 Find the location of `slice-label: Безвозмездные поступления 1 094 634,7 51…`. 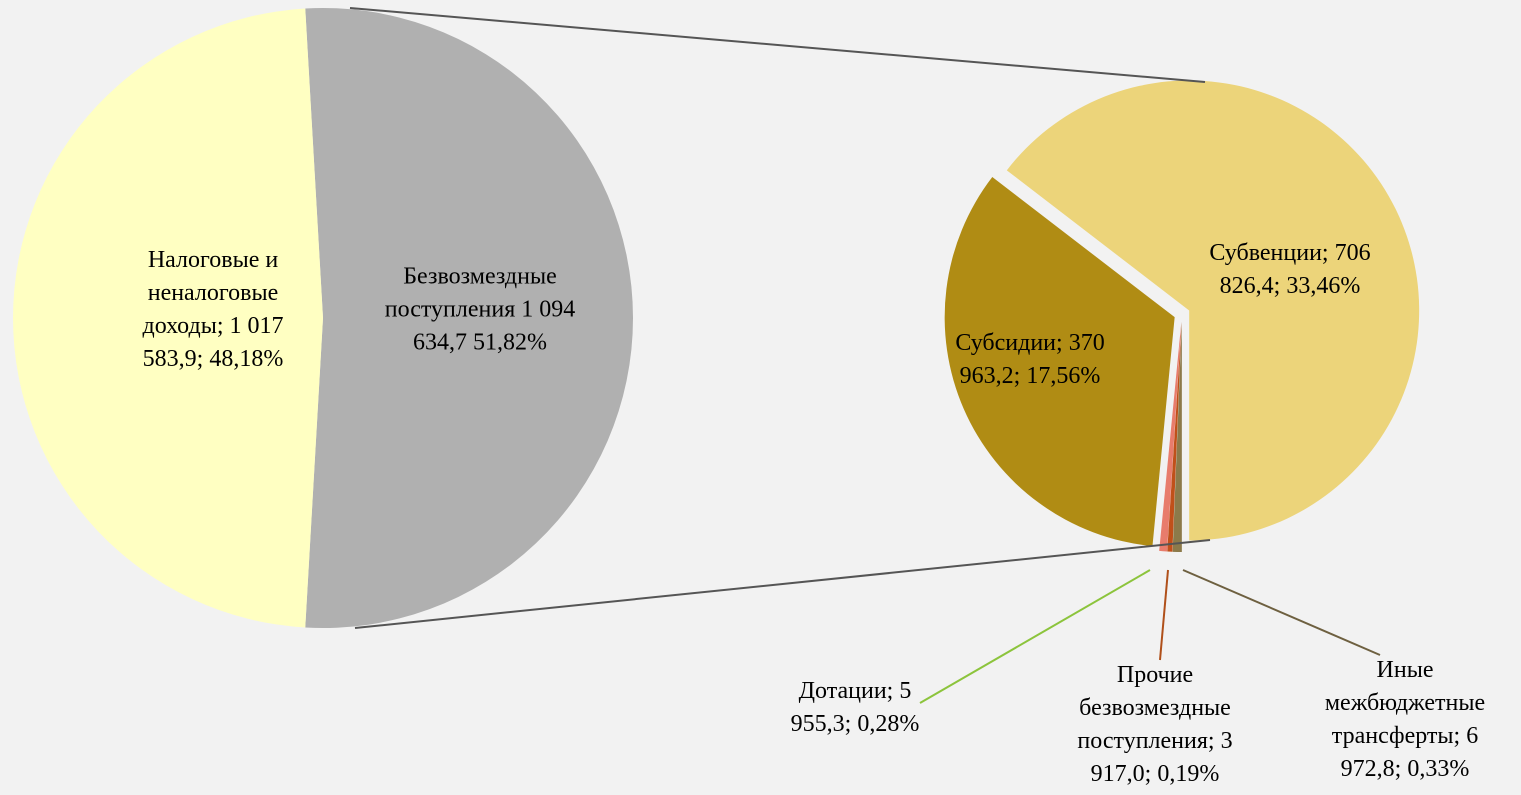

slice-label: Безвозмездные поступления 1 094 634,7 51… is located at coordinates (480, 310).